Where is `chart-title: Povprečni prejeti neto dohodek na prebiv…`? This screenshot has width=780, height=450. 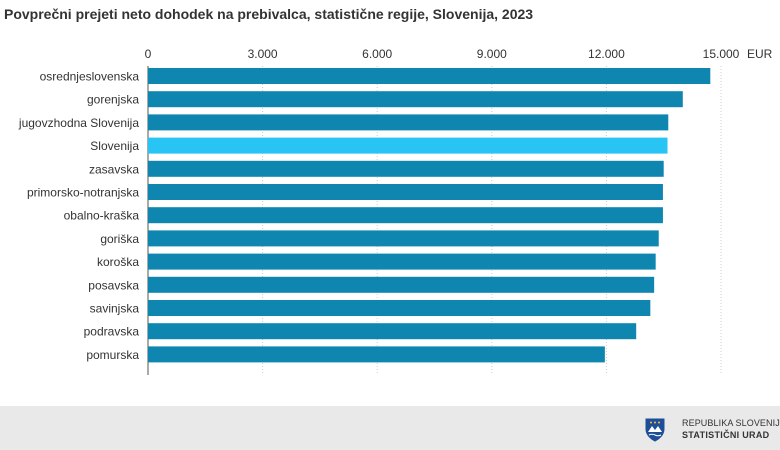
chart-title: Povprečni prejeti neto dohodek na prebiv… is located at coordinates (269, 14).